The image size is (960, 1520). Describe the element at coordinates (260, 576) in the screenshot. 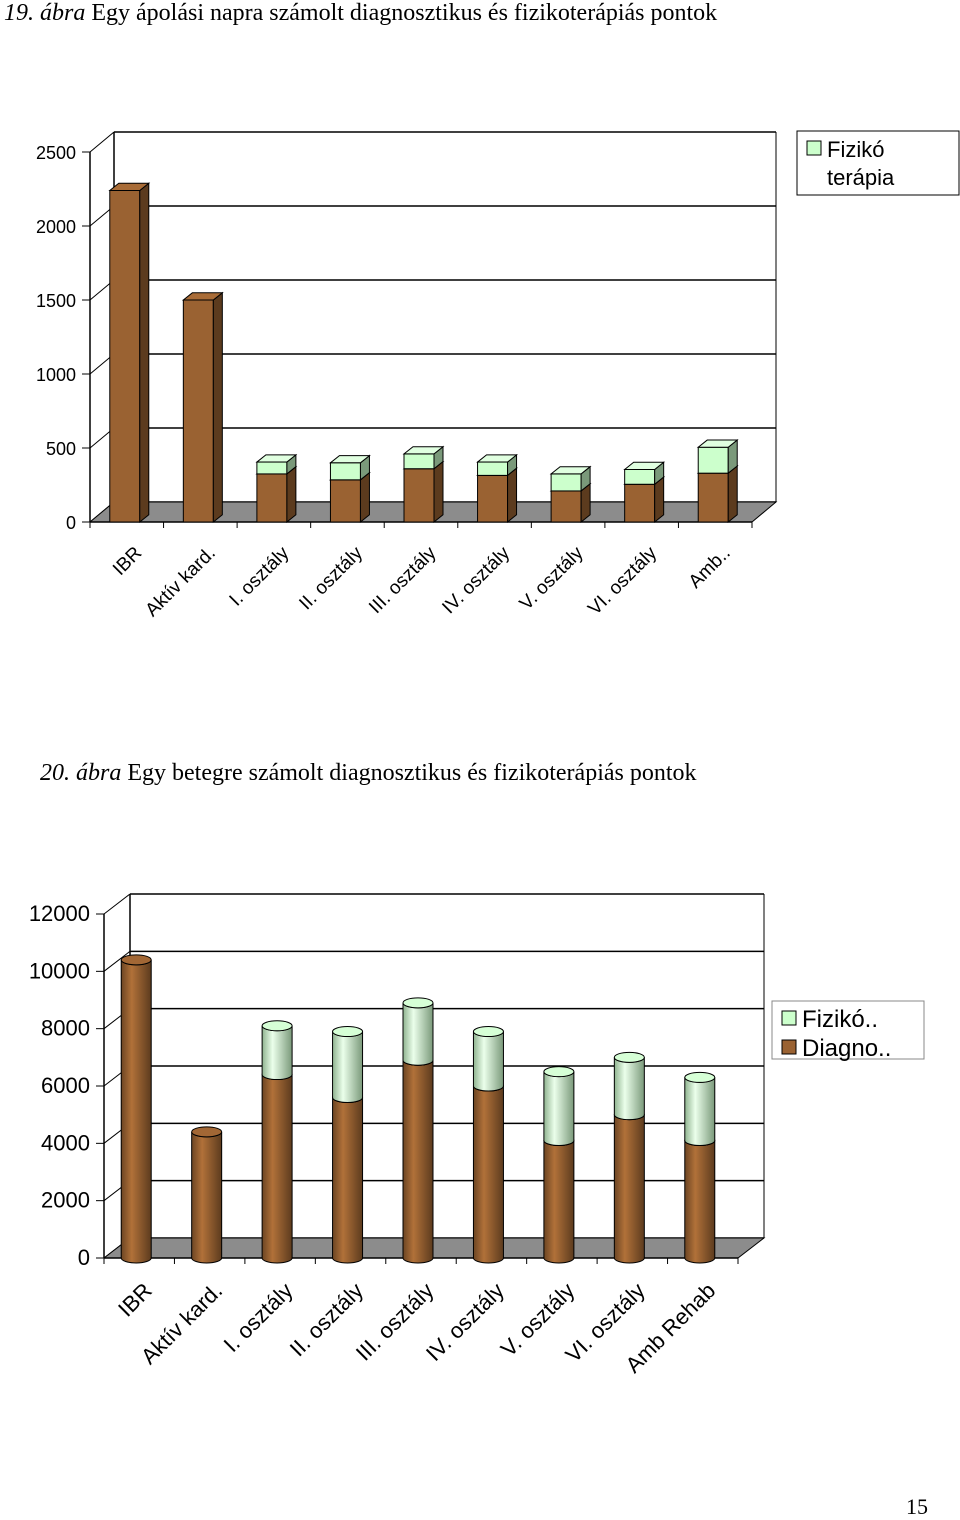

I see `x-category-label: I. osztály` at that location.